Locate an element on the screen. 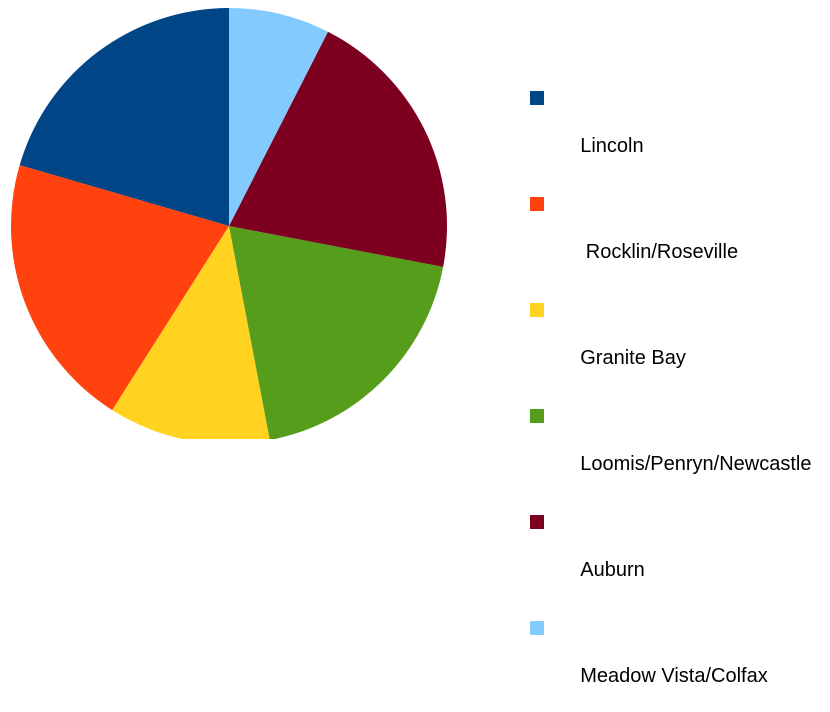 This screenshot has height=712, width=830. legend-label-rocklin-roseville: Rocklin/Roseville is located at coordinates (659, 252).